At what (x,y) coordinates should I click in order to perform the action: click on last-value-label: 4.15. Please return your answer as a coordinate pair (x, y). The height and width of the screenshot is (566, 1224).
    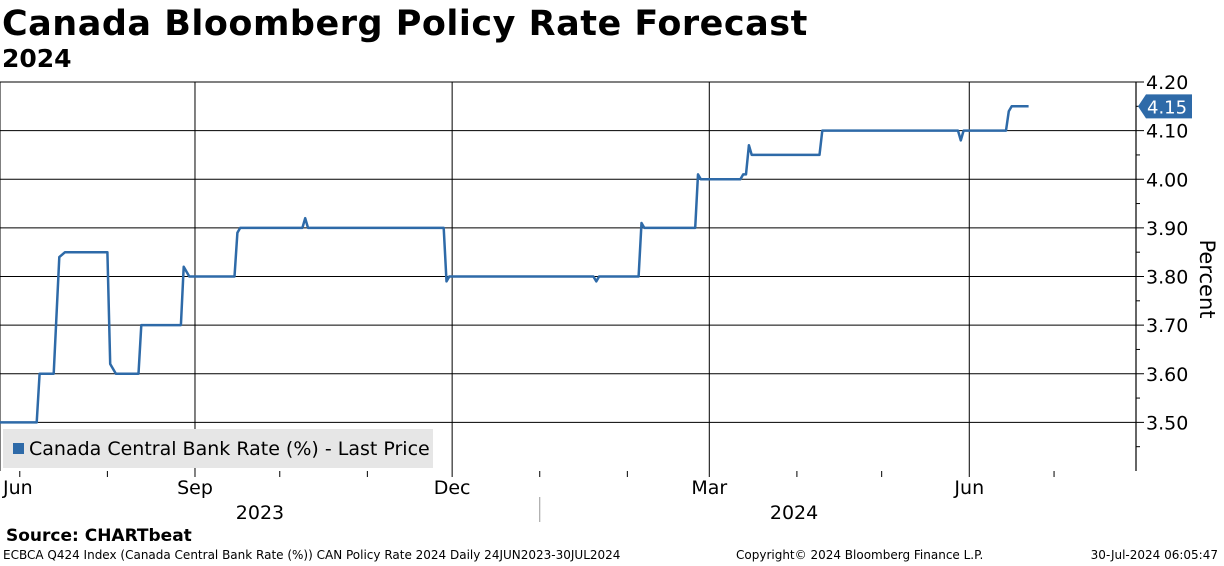
    Looking at the image, I should click on (1165, 106).